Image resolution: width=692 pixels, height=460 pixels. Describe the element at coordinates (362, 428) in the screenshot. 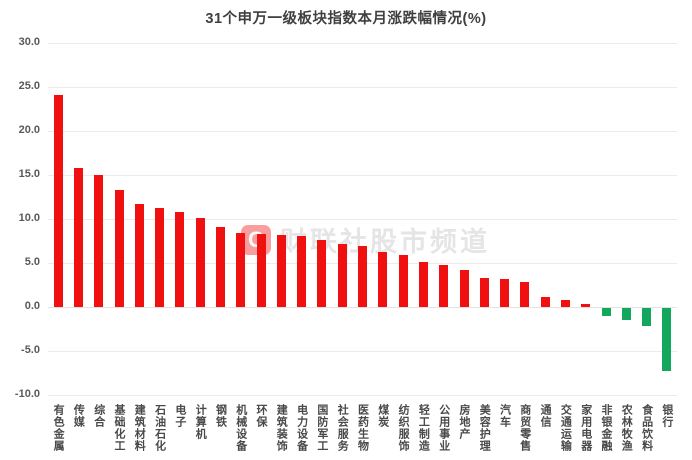

I see `x-category-label: 医药生物` at that location.